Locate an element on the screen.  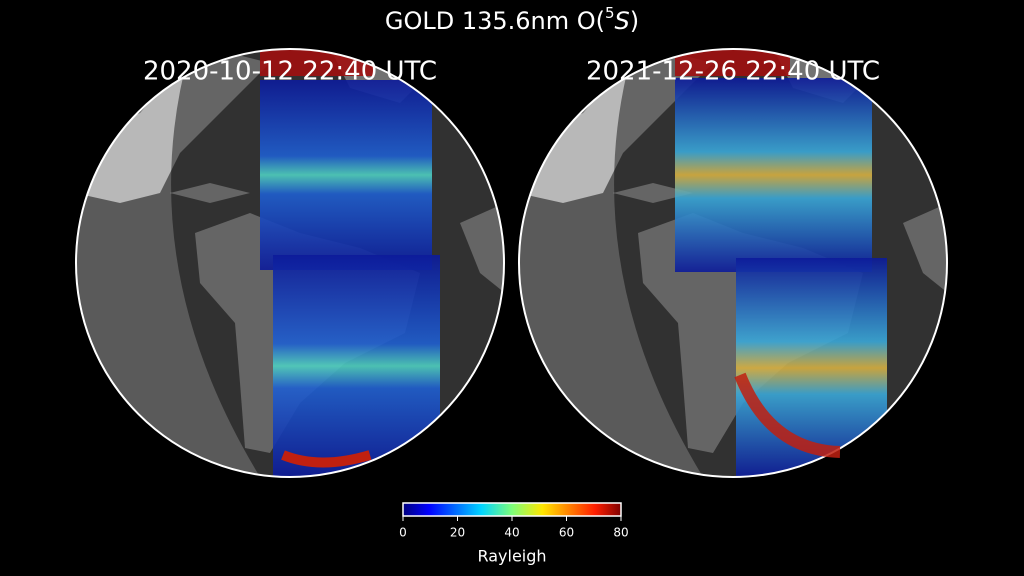
panel-label: 2021-12-26 22:40 UTC is located at coordinates (733, 72).